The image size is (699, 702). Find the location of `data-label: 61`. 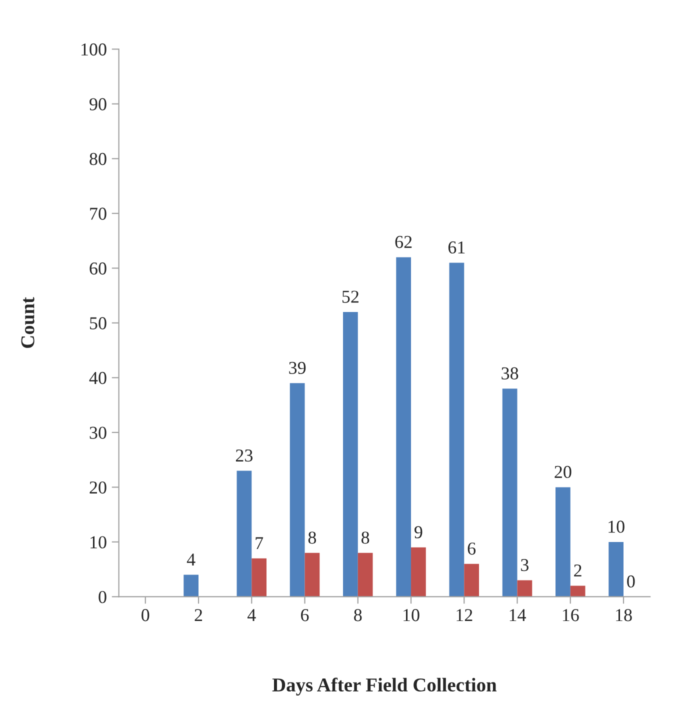

data-label: 61 is located at coordinates (456, 247).